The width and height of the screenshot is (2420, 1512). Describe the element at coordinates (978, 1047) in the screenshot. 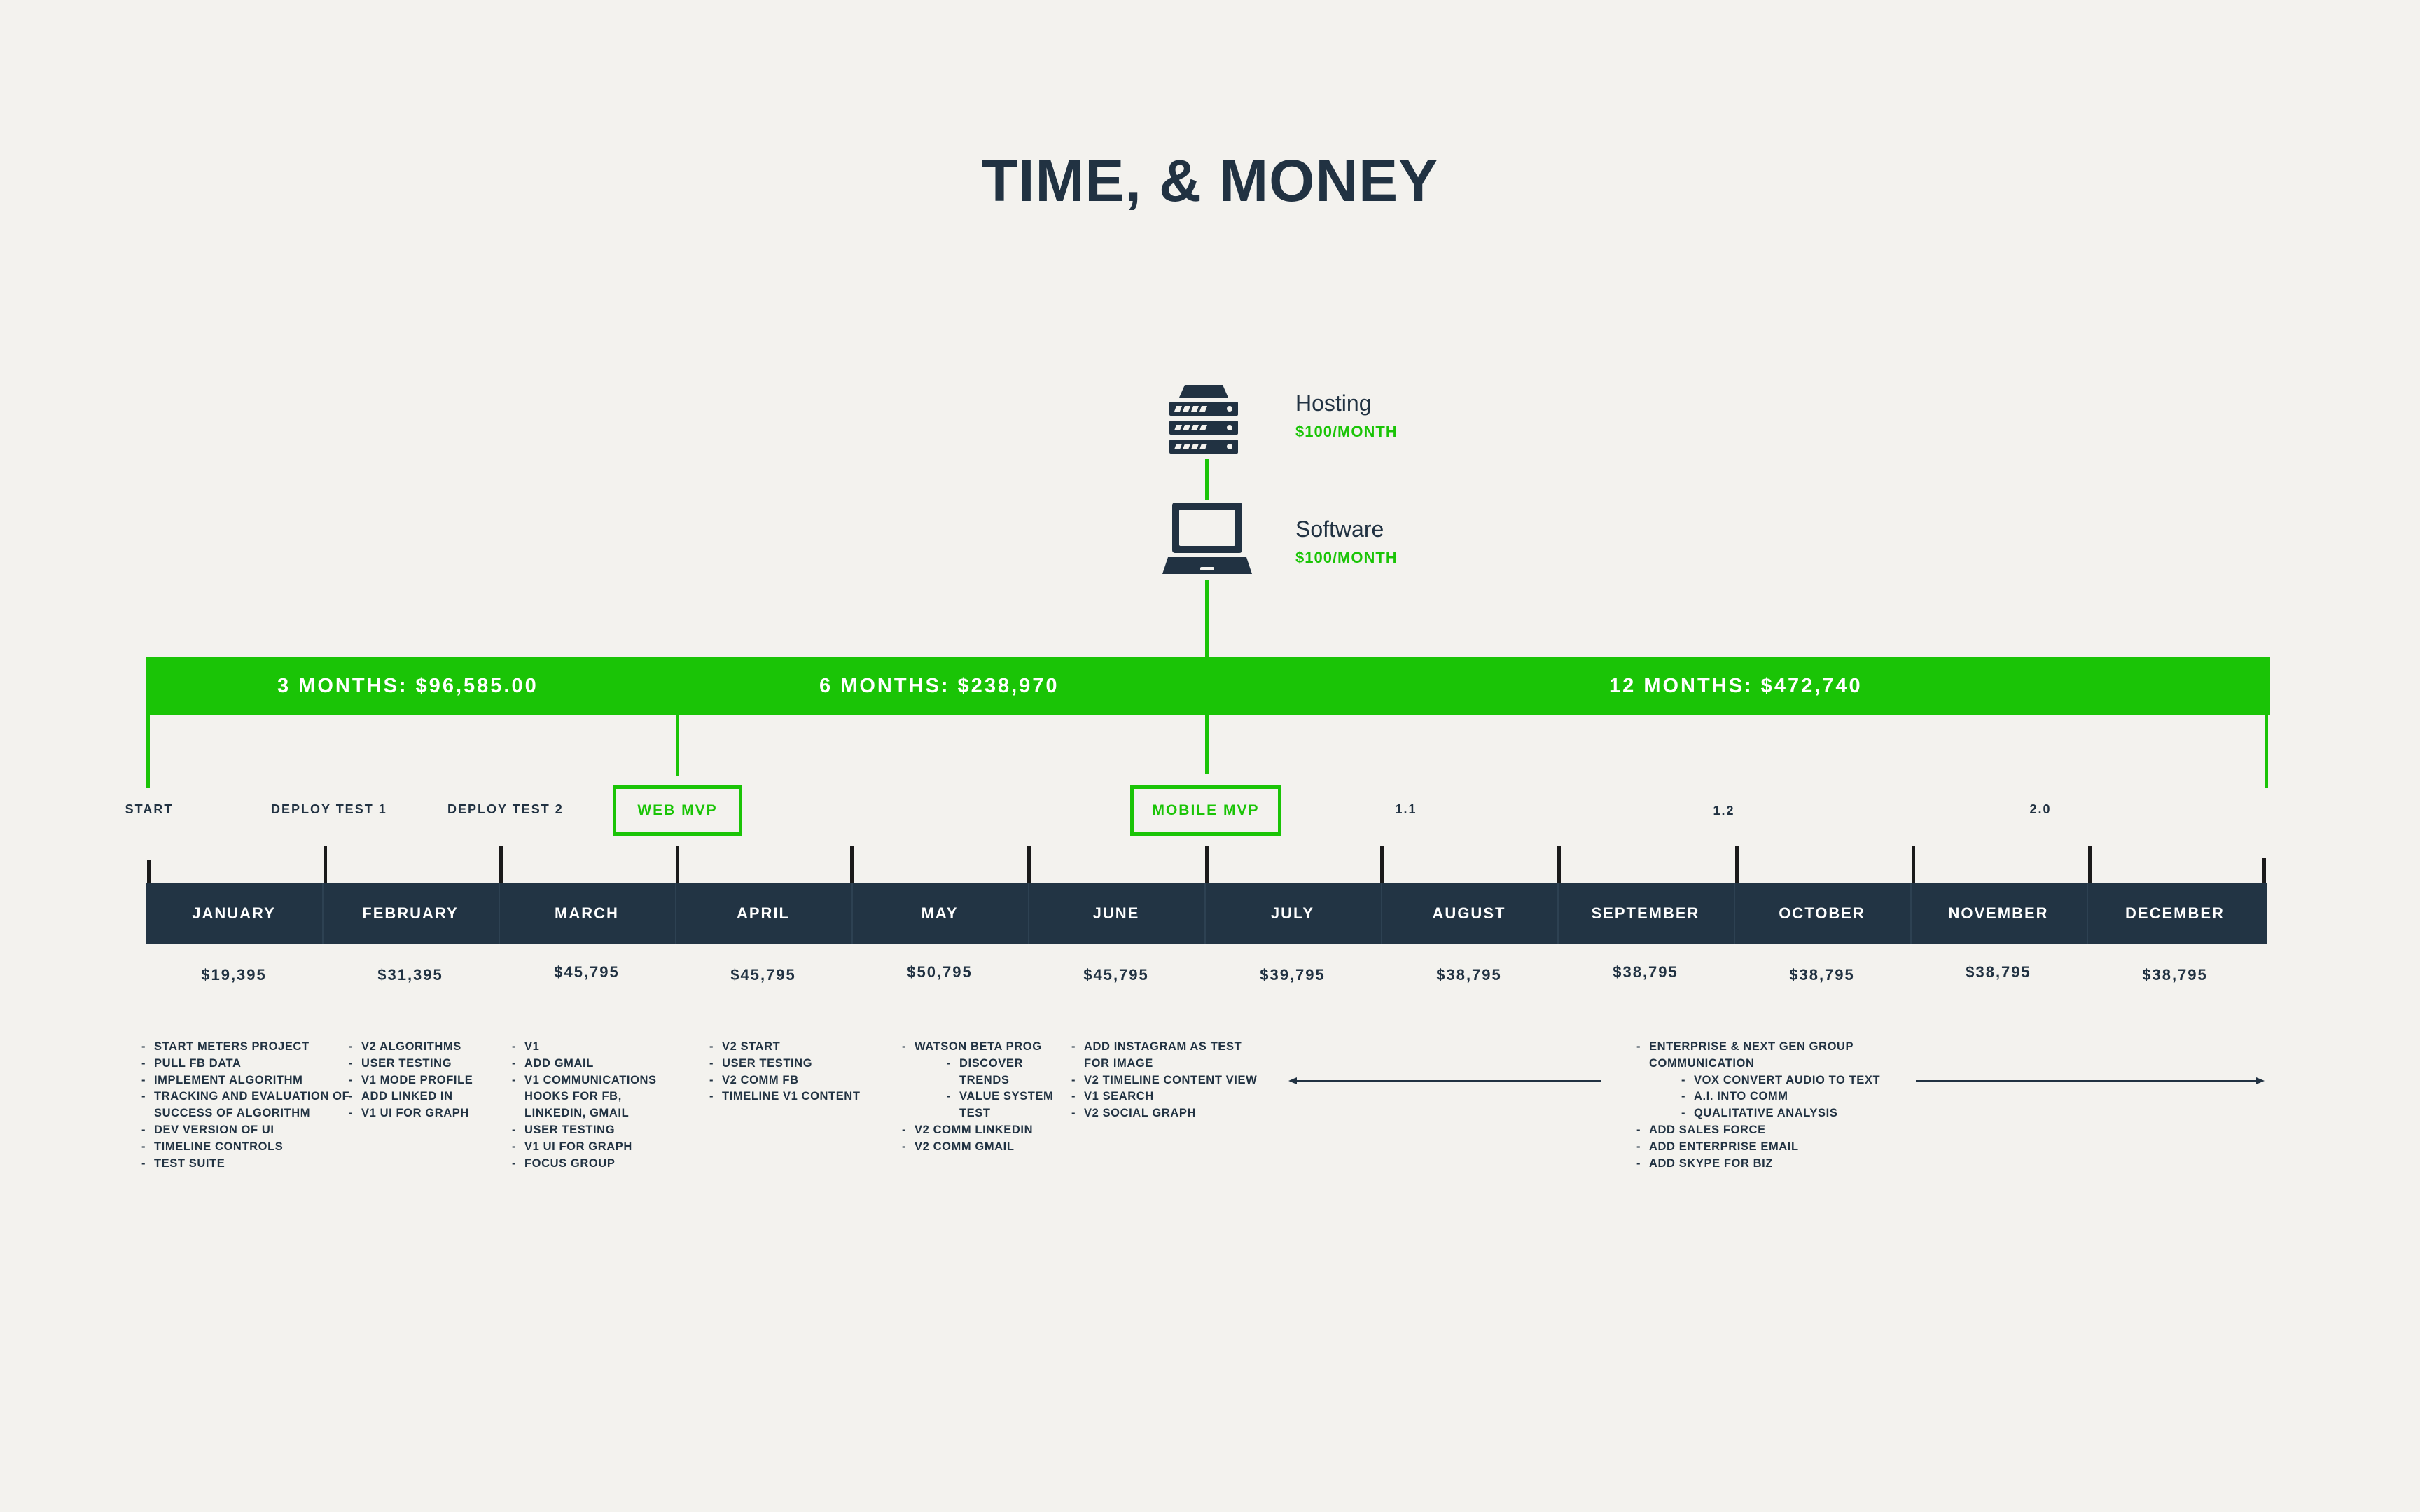

I see `list-item: WATSON BETA PROG` at that location.